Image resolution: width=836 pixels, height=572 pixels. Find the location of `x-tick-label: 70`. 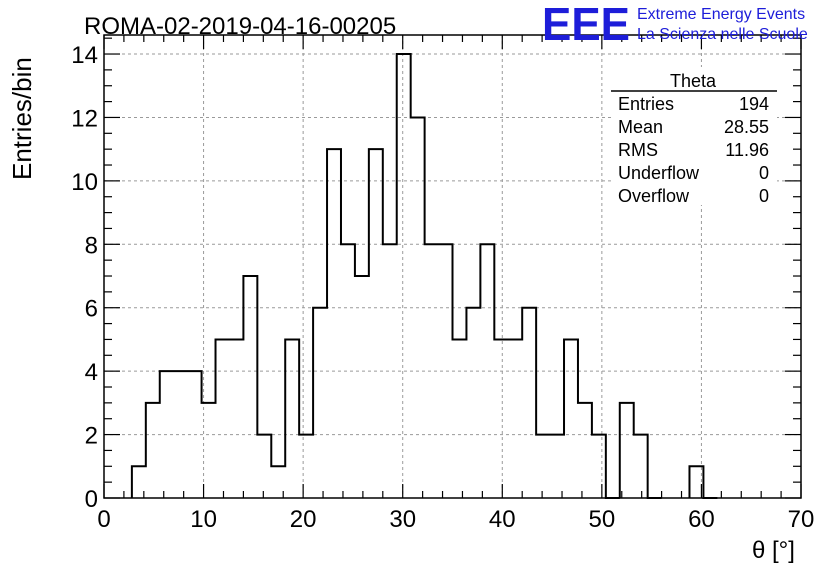

x-tick-label: 70 is located at coordinates (801, 519).